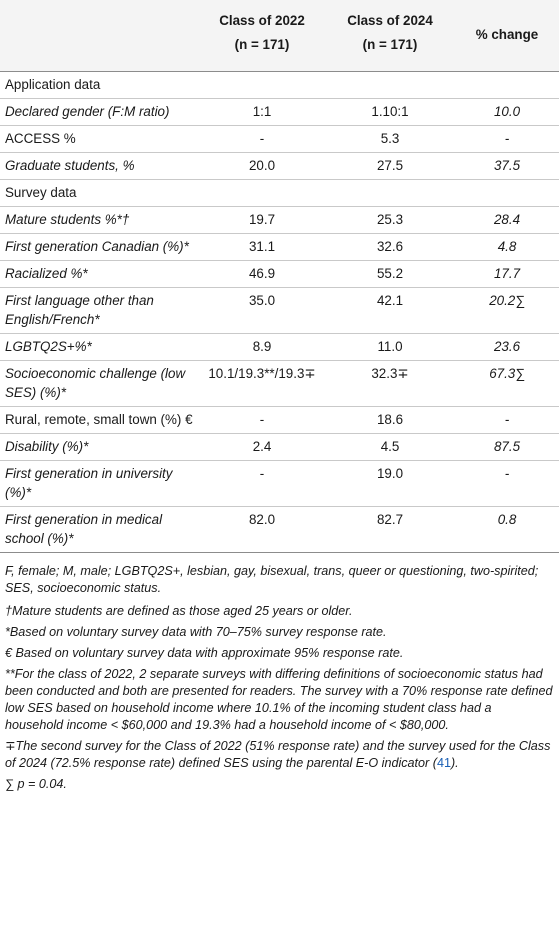 This screenshot has height=932, width=559. What do you see at coordinates (262, 346) in the screenshot?
I see `value-class-2022: 8.9` at bounding box center [262, 346].